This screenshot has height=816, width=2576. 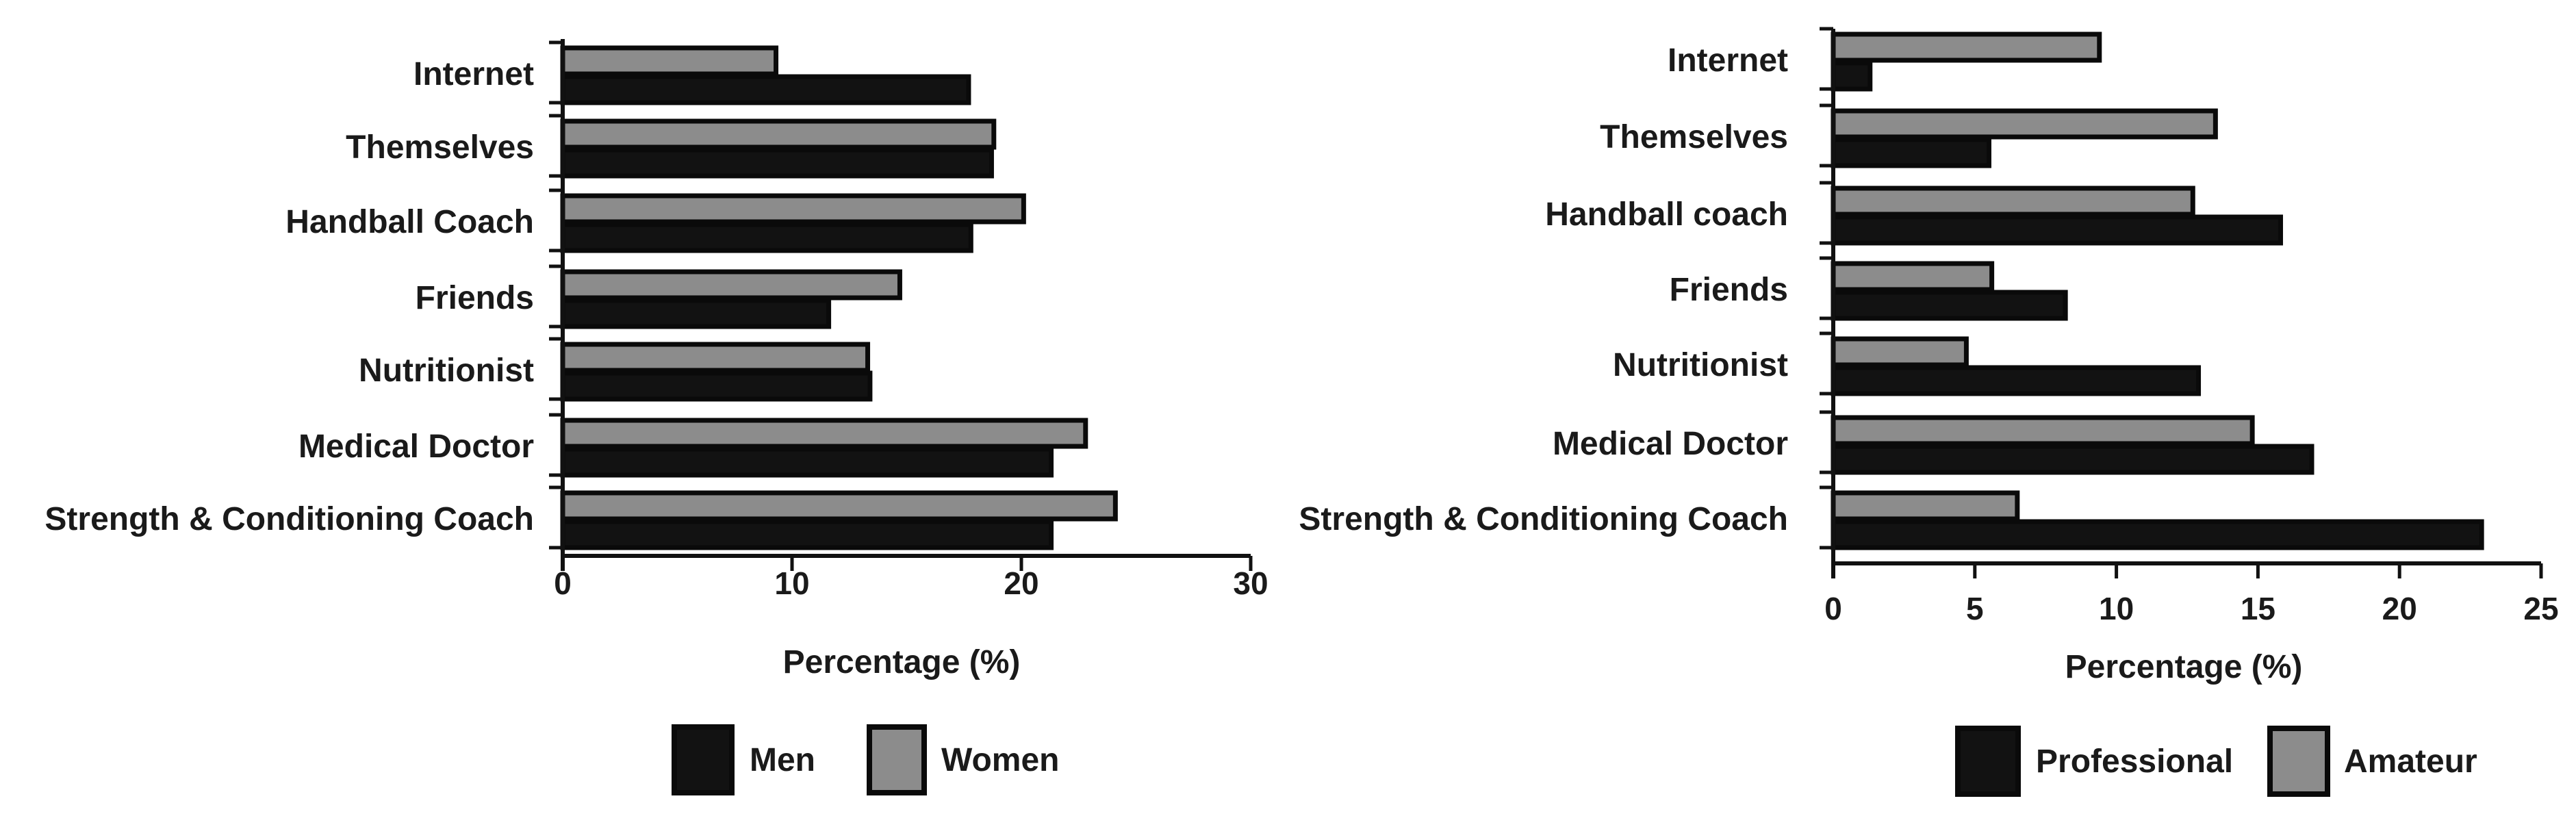 I want to click on legend-swatch-amateur, so click(x=2298, y=761).